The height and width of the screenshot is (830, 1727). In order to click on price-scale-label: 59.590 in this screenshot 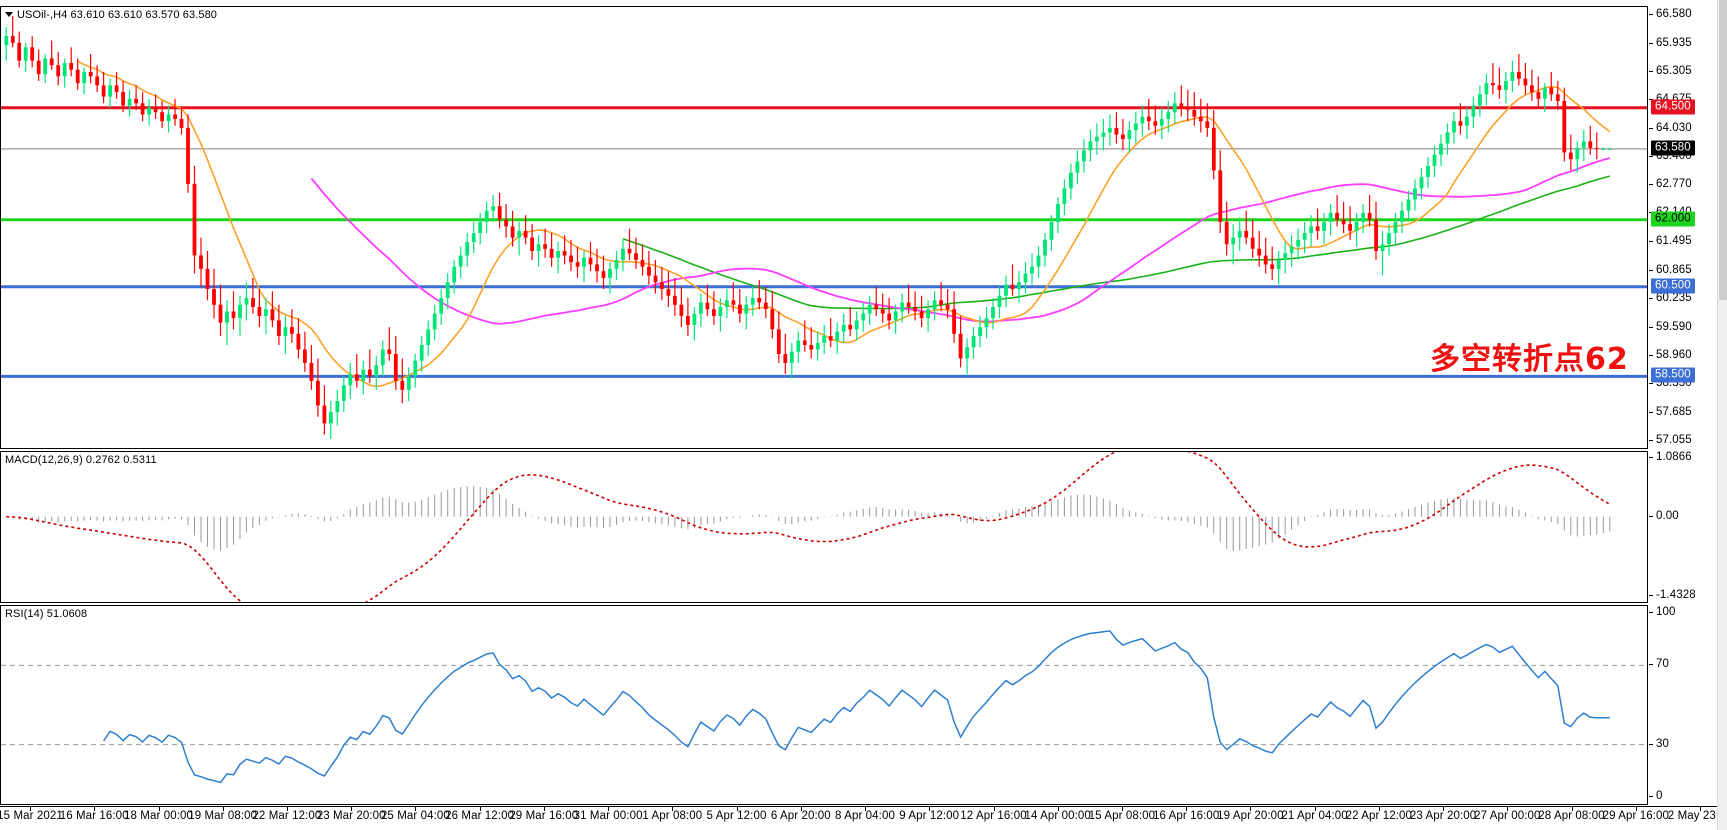, I will do `click(1674, 326)`.